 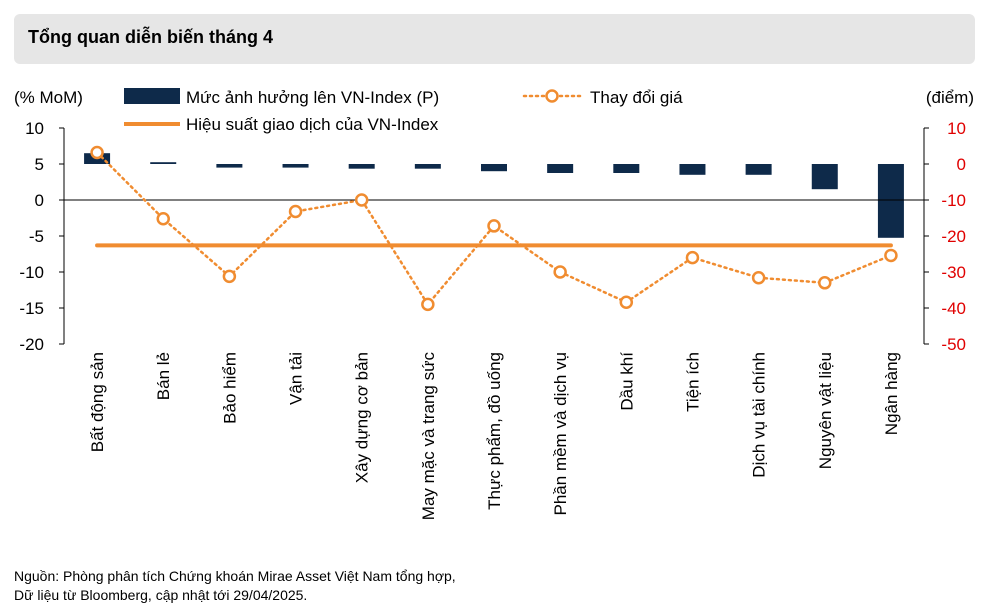 I want to click on category-label: Nguyên vật liệu, so click(x=825, y=410).